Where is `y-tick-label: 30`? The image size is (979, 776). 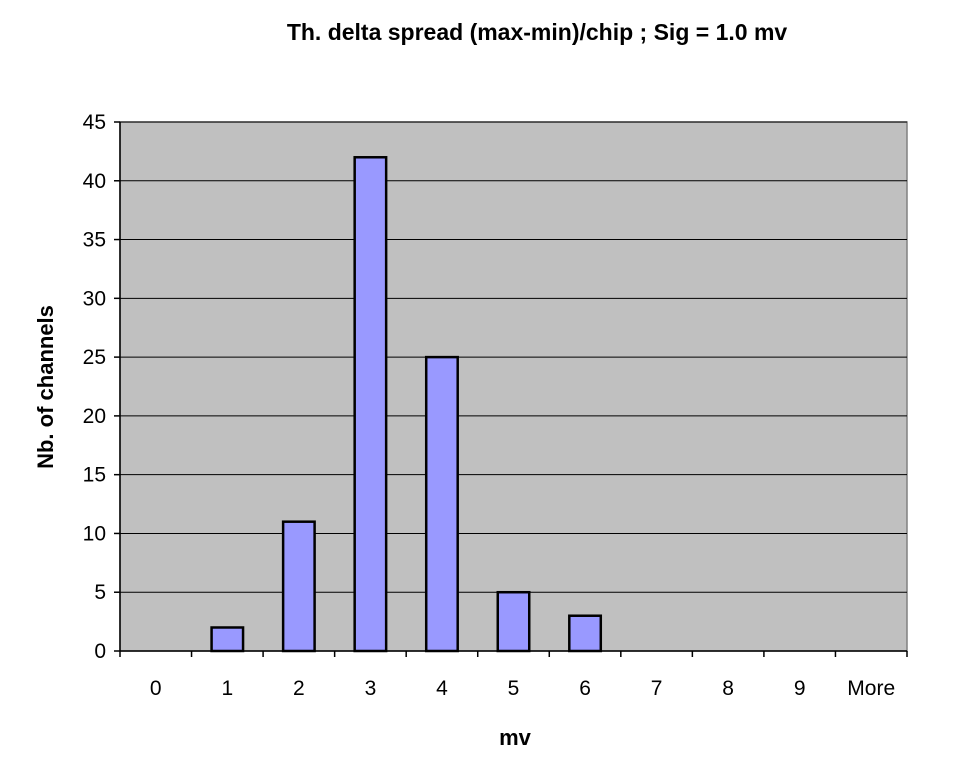 y-tick-label: 30 is located at coordinates (94, 298).